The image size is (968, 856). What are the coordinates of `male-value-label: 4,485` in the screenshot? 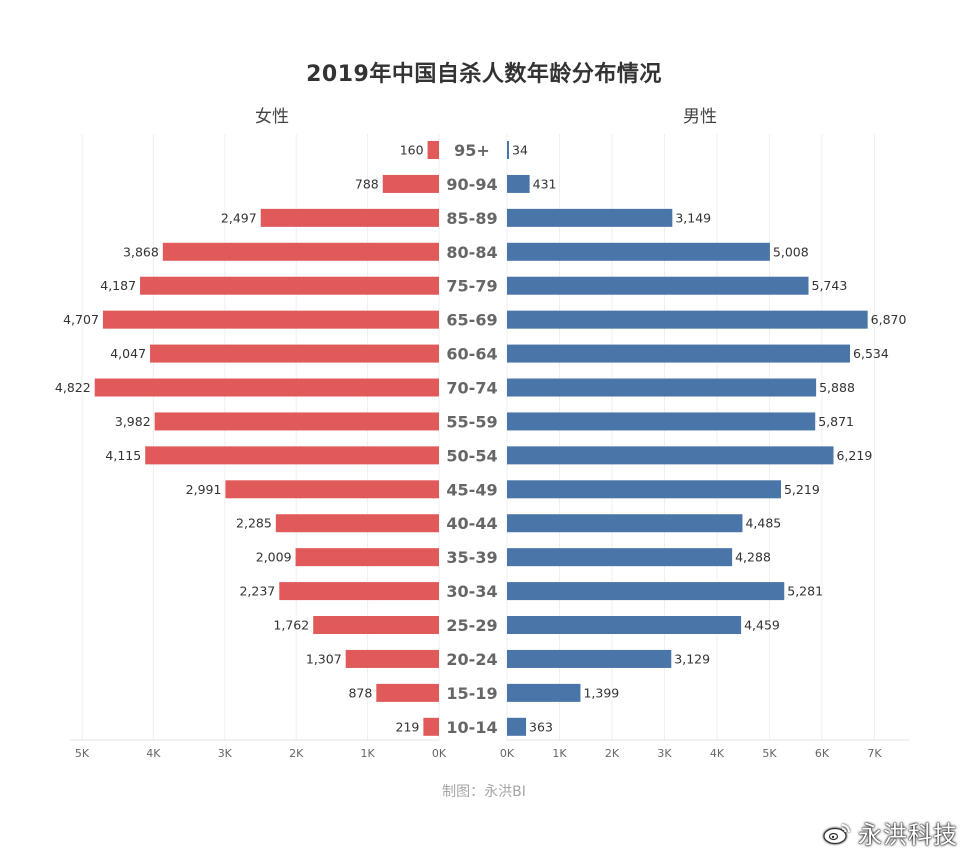 It's located at (763, 523).